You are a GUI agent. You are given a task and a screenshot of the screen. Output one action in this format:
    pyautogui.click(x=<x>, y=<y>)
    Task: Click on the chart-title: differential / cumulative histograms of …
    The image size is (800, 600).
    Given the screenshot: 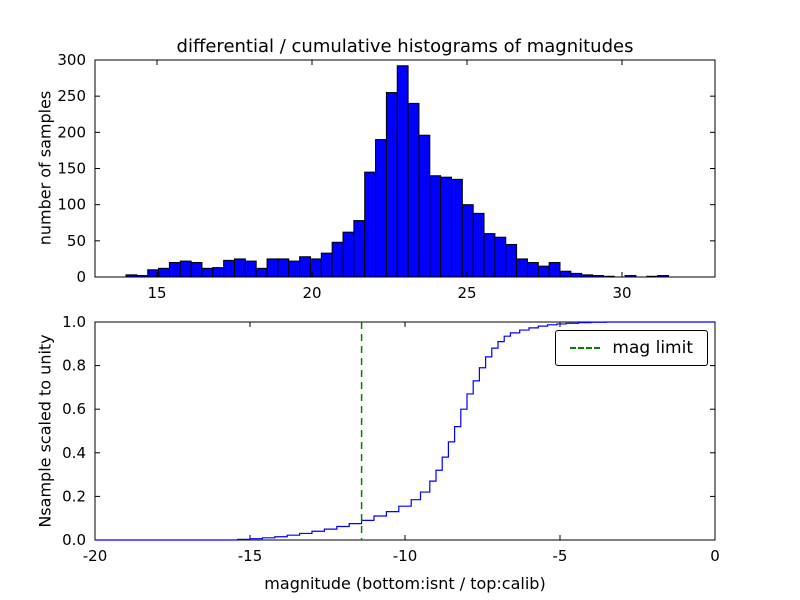 What is the action you would take?
    pyautogui.click(x=405, y=46)
    